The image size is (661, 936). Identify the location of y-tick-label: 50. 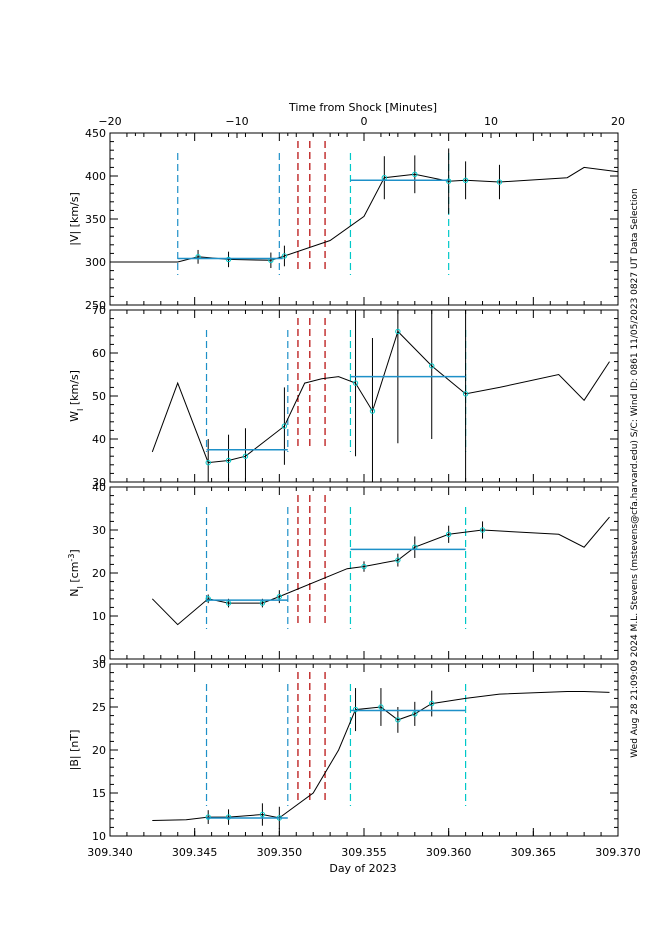
(99, 396).